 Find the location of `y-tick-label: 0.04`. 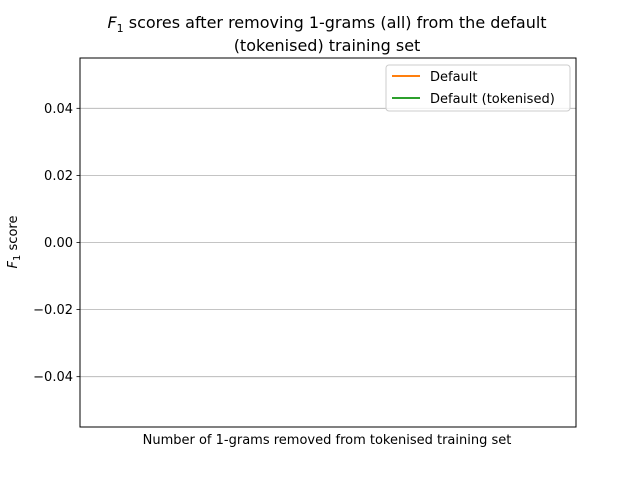

y-tick-label: 0.04 is located at coordinates (58, 109).